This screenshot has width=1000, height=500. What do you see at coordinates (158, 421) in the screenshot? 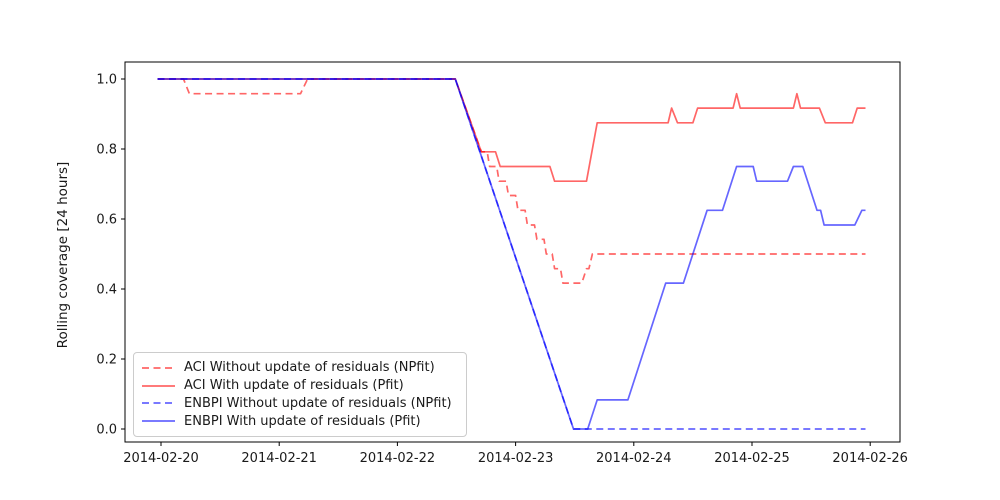
I see `legend-line-solid-blue-icon` at bounding box center [158, 421].